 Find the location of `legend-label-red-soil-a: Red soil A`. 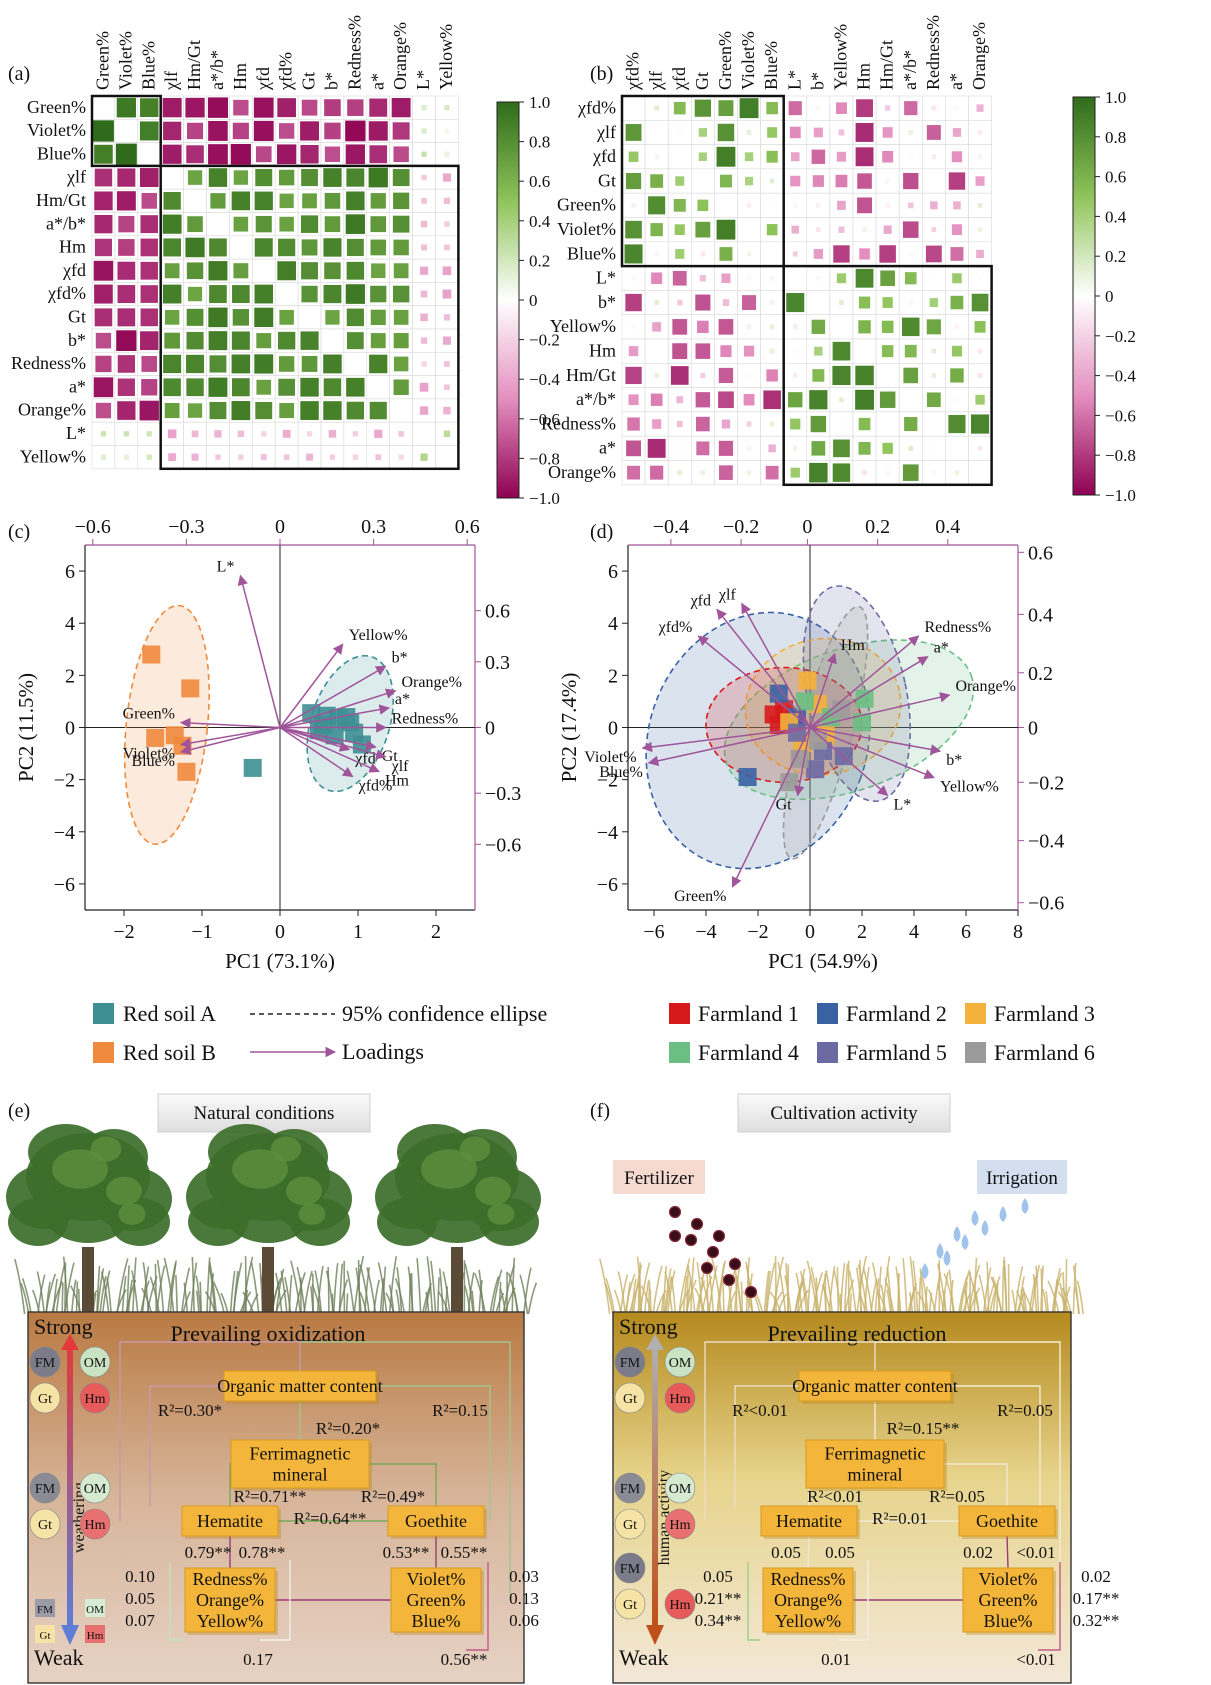

legend-label-red-soil-a: Red soil A is located at coordinates (169, 1013).